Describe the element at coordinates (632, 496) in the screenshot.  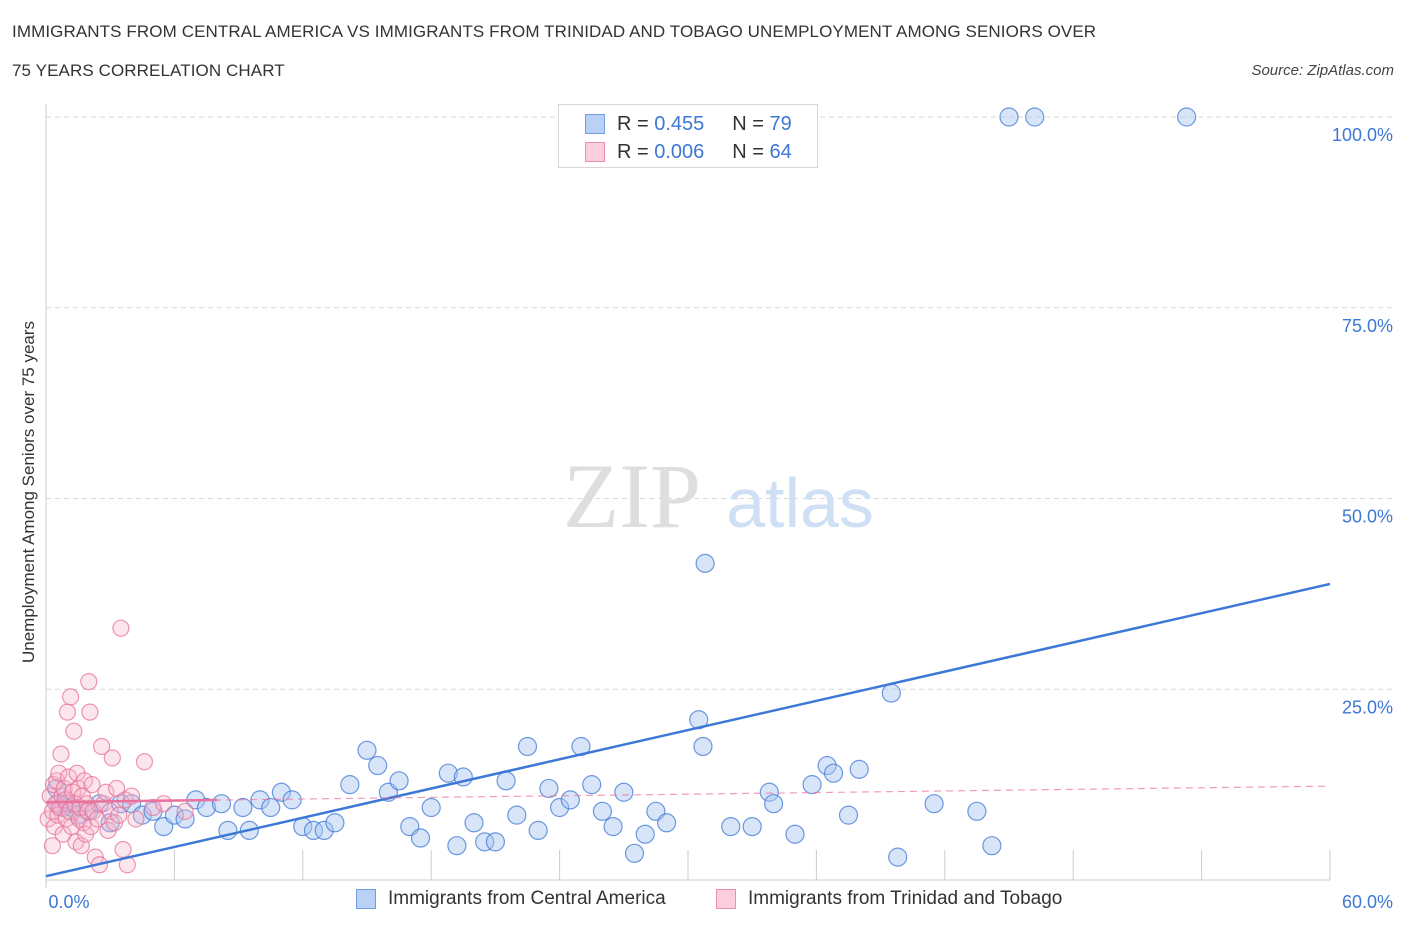
I see `watermark-zip: ZIP` at that location.